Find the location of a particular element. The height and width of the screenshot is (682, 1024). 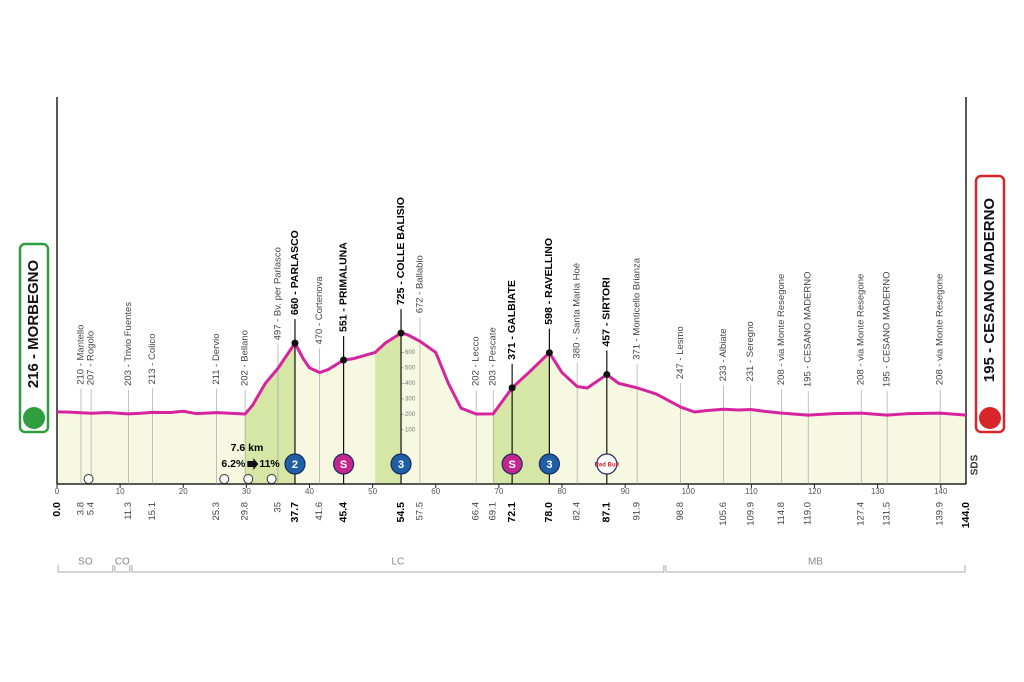

waypoint-label: 551 - PRIMALUNA is located at coordinates (343, 287).